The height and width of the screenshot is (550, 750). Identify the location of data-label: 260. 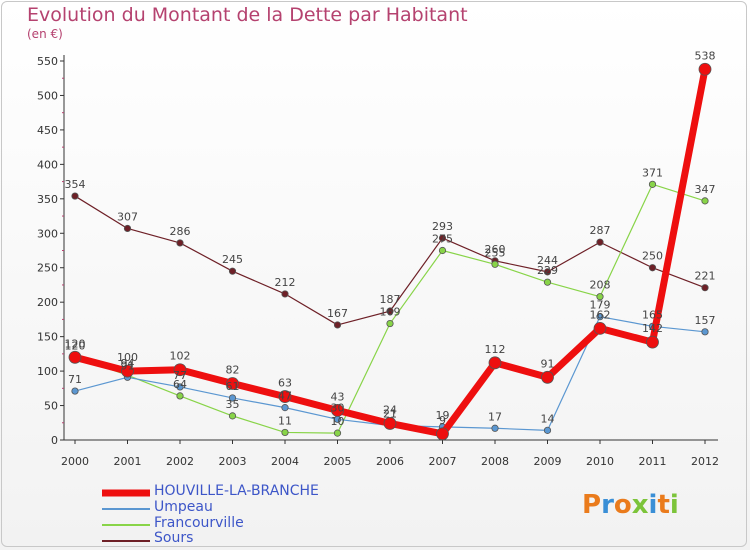
(495, 249).